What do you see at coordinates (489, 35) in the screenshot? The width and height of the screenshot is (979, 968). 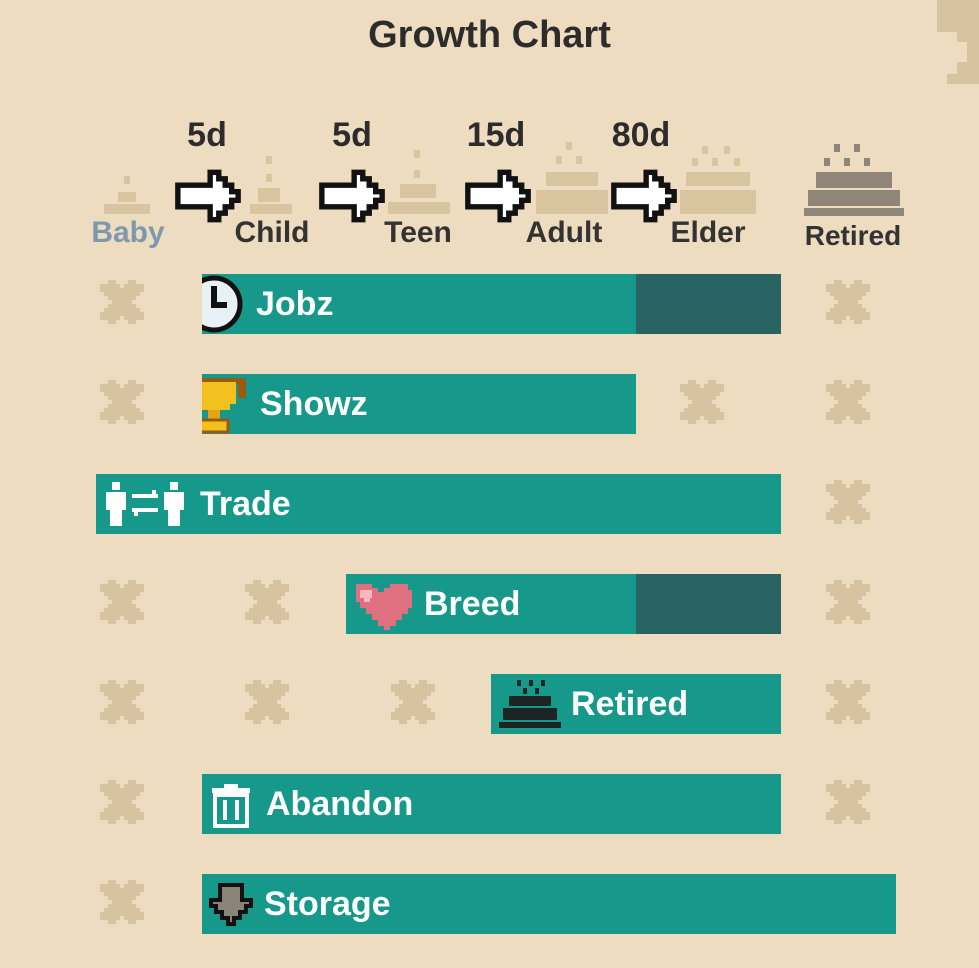 I see `page-title: Growth Chart` at bounding box center [489, 35].